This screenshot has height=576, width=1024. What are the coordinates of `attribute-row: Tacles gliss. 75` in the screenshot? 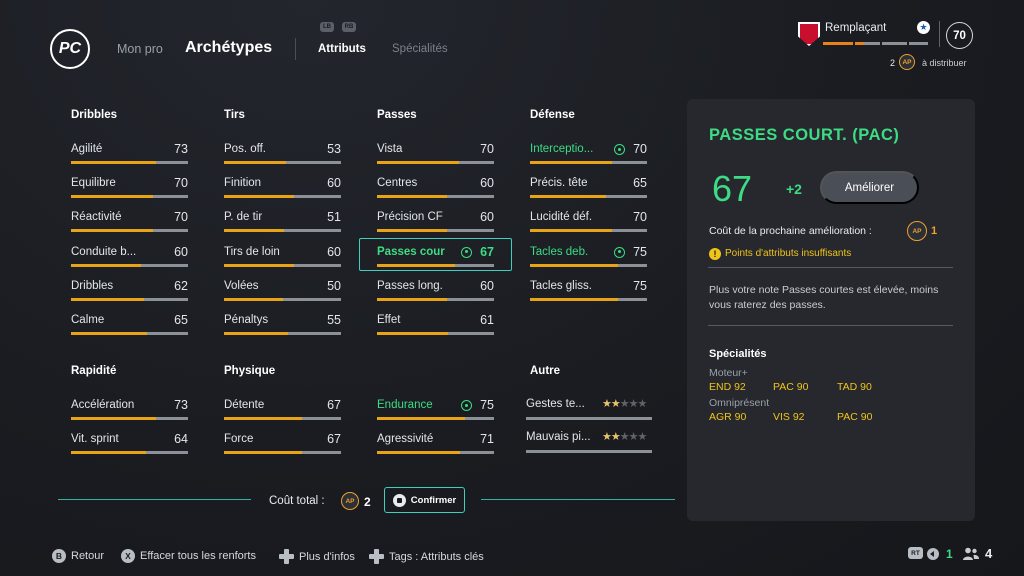 It's located at (588, 290).